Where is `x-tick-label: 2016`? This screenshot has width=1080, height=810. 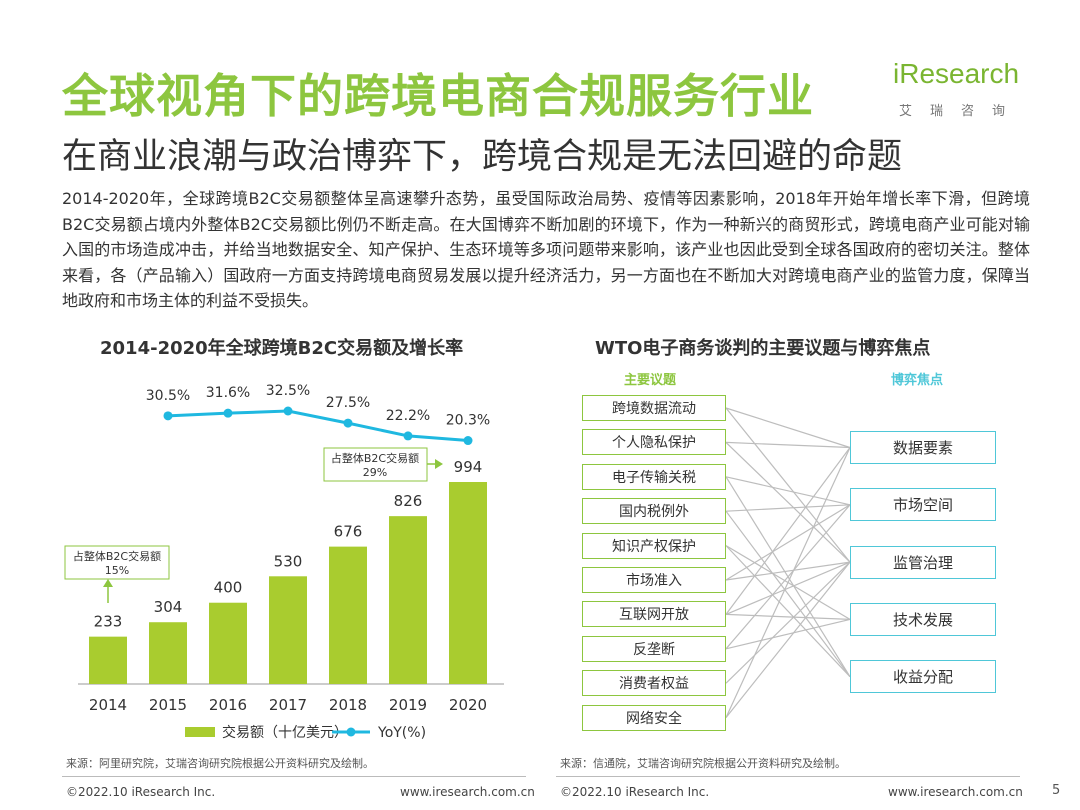
x-tick-label: 2016 is located at coordinates (228, 705).